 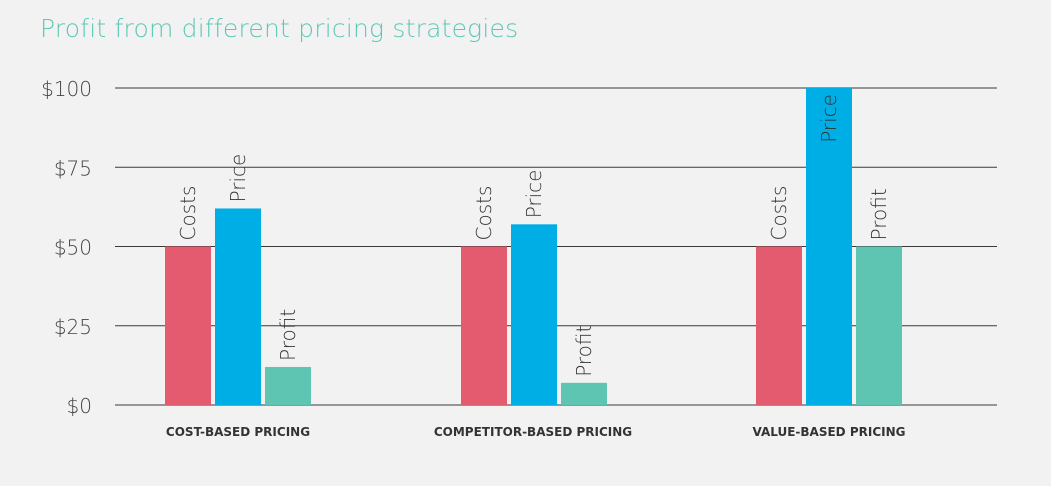 I want to click on category-label: VALUE-BASED PRICING, so click(x=829, y=432).